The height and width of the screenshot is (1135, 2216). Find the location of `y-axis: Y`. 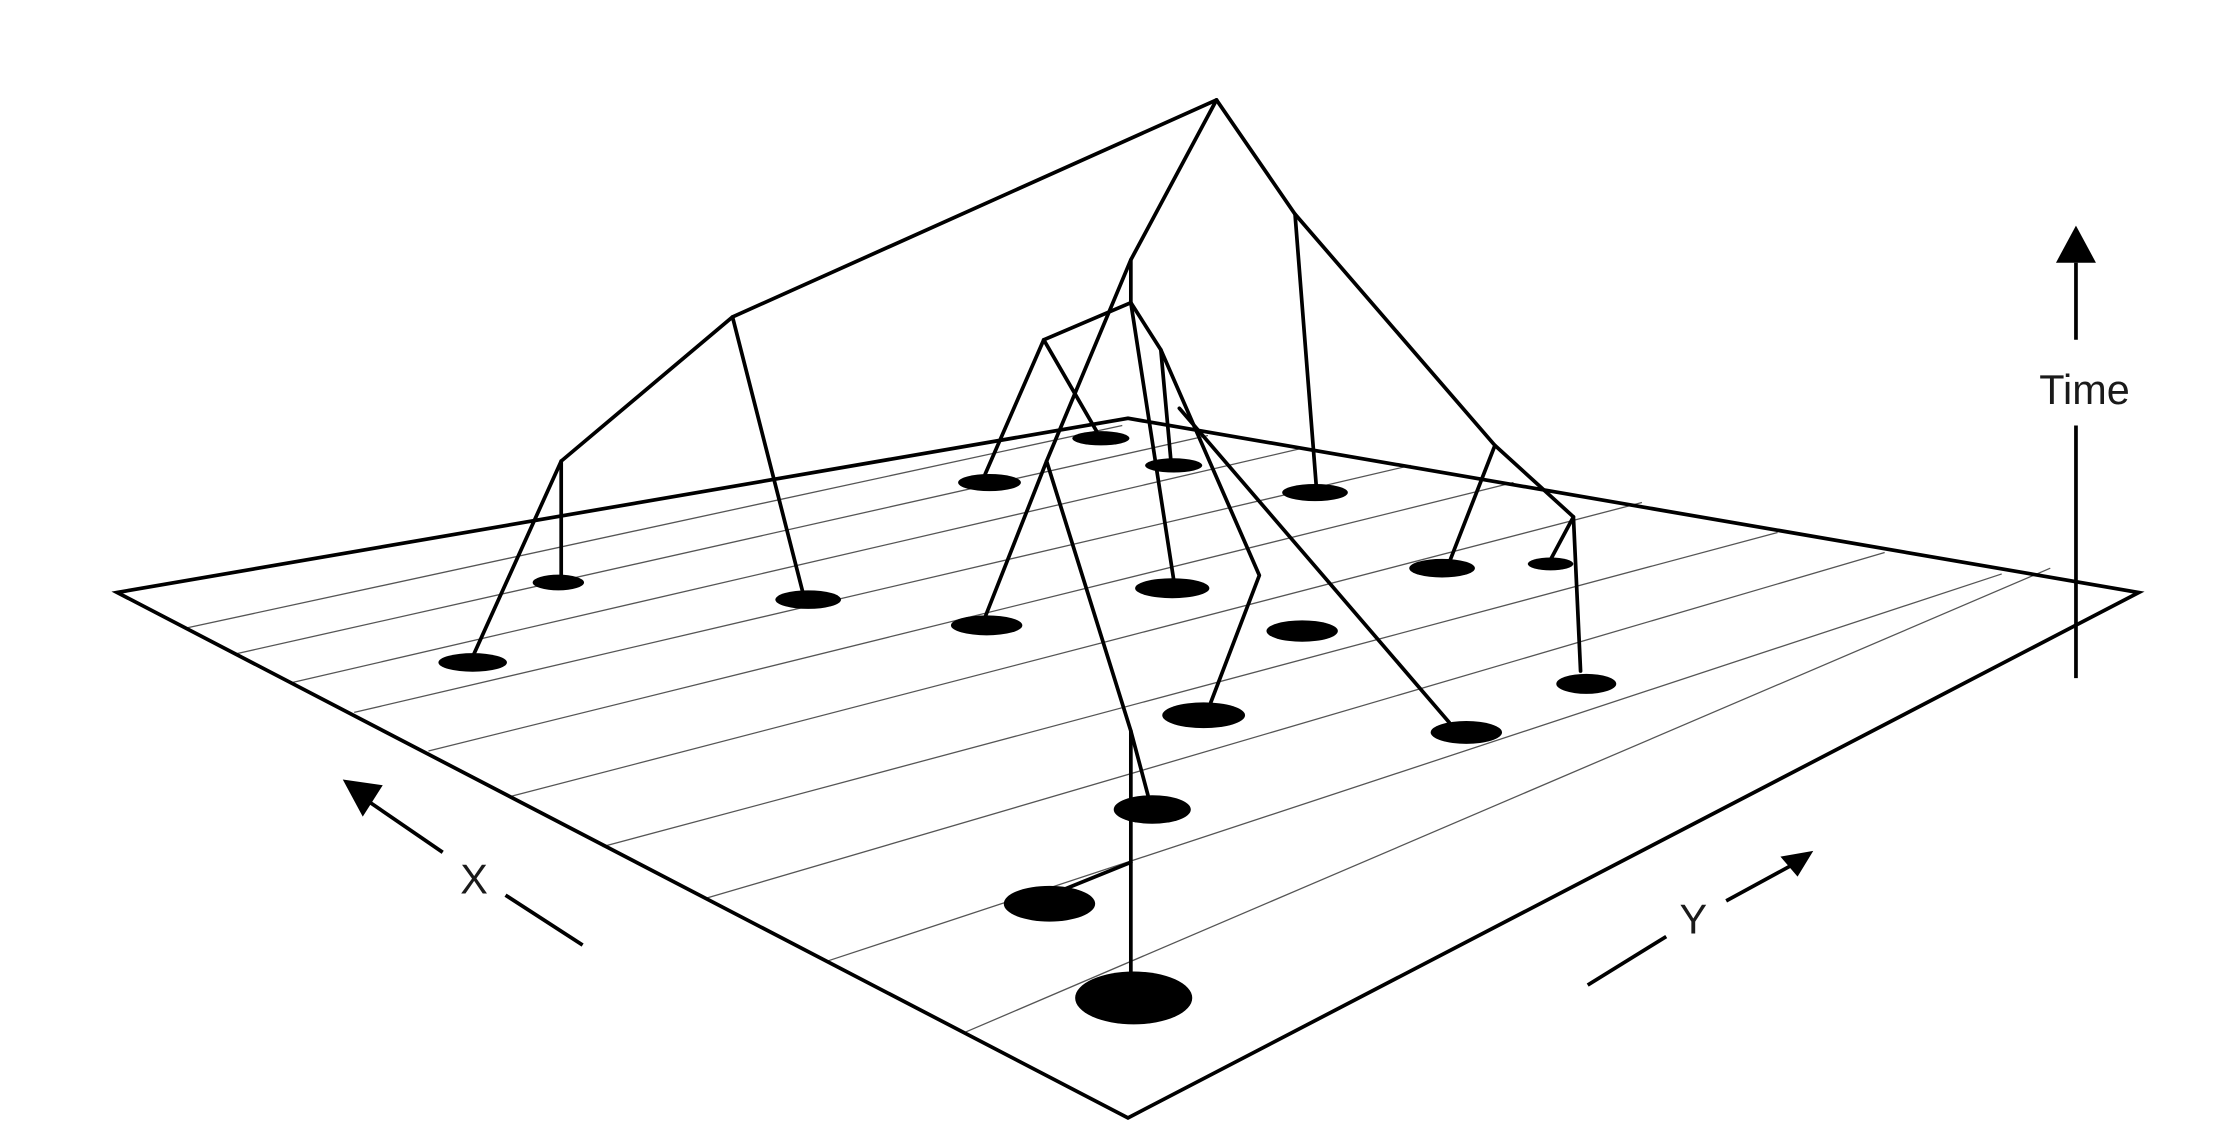

y-axis: Y is located at coordinates (1700, 918).